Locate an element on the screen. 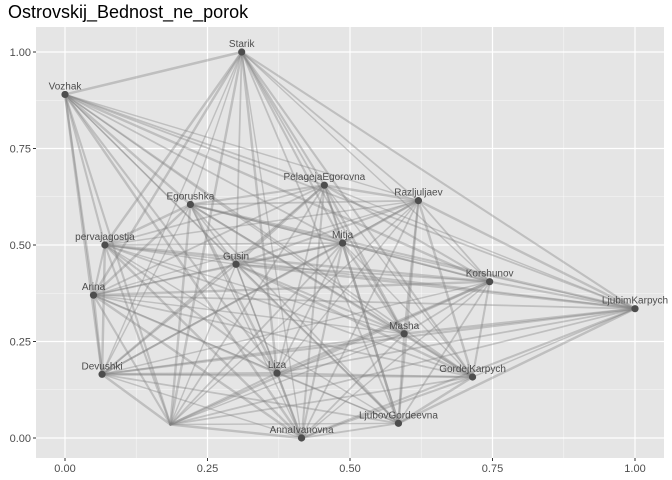  x-tick-label: 0.50 is located at coordinates (349, 469).